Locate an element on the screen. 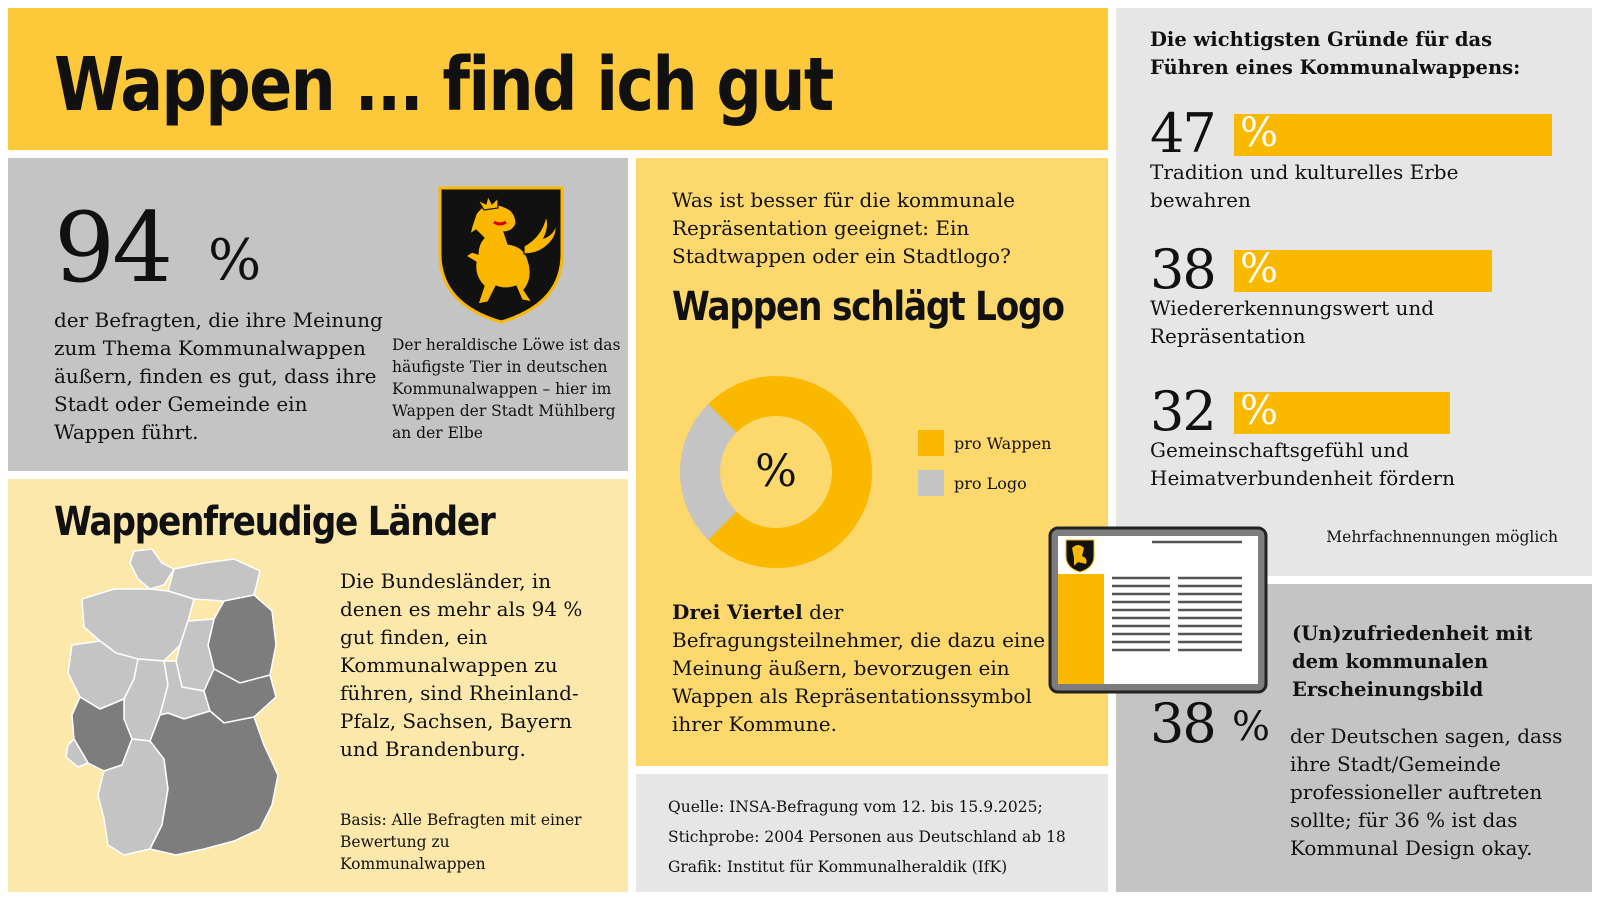  reason-value: 32 is located at coordinates (1183, 411).